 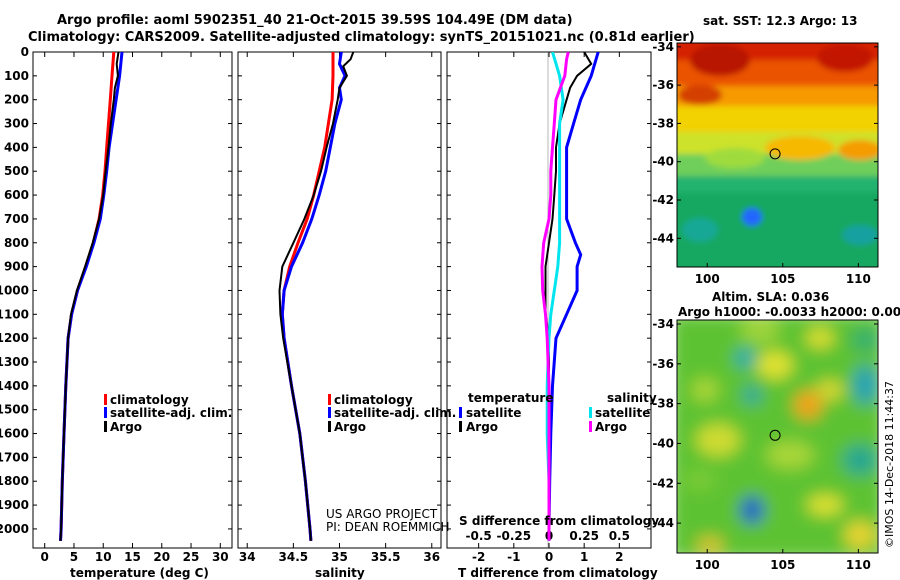 I want to click on depth-tick-label: 2000, so click(x=14, y=529).